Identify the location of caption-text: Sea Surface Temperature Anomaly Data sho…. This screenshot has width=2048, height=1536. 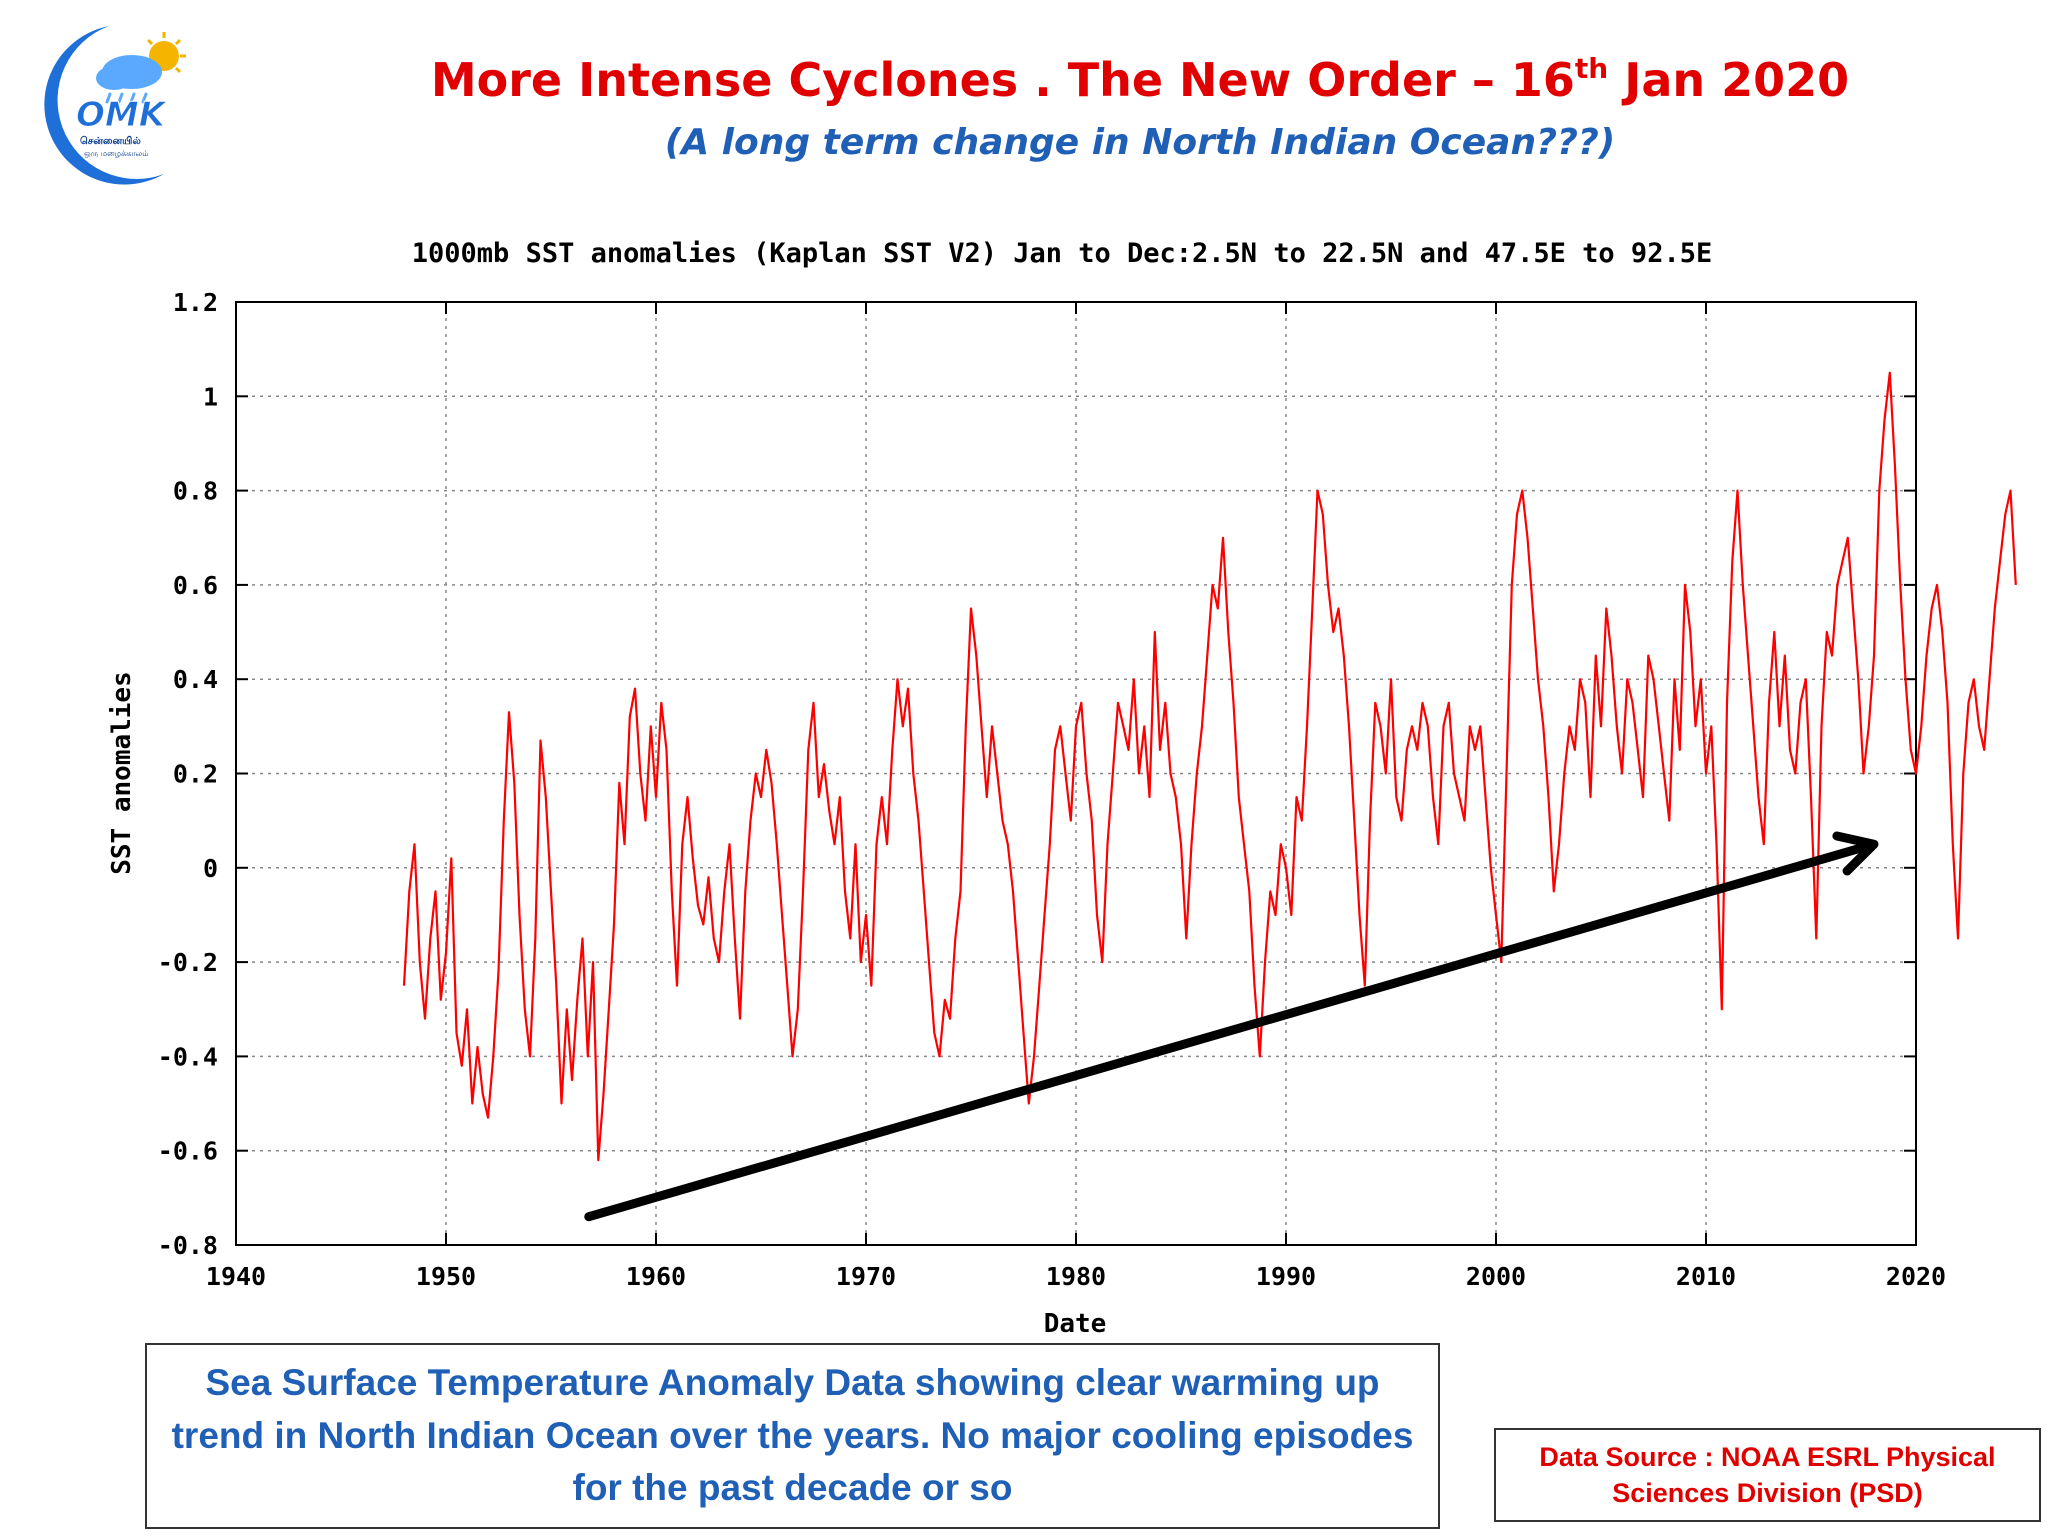
(792, 1435).